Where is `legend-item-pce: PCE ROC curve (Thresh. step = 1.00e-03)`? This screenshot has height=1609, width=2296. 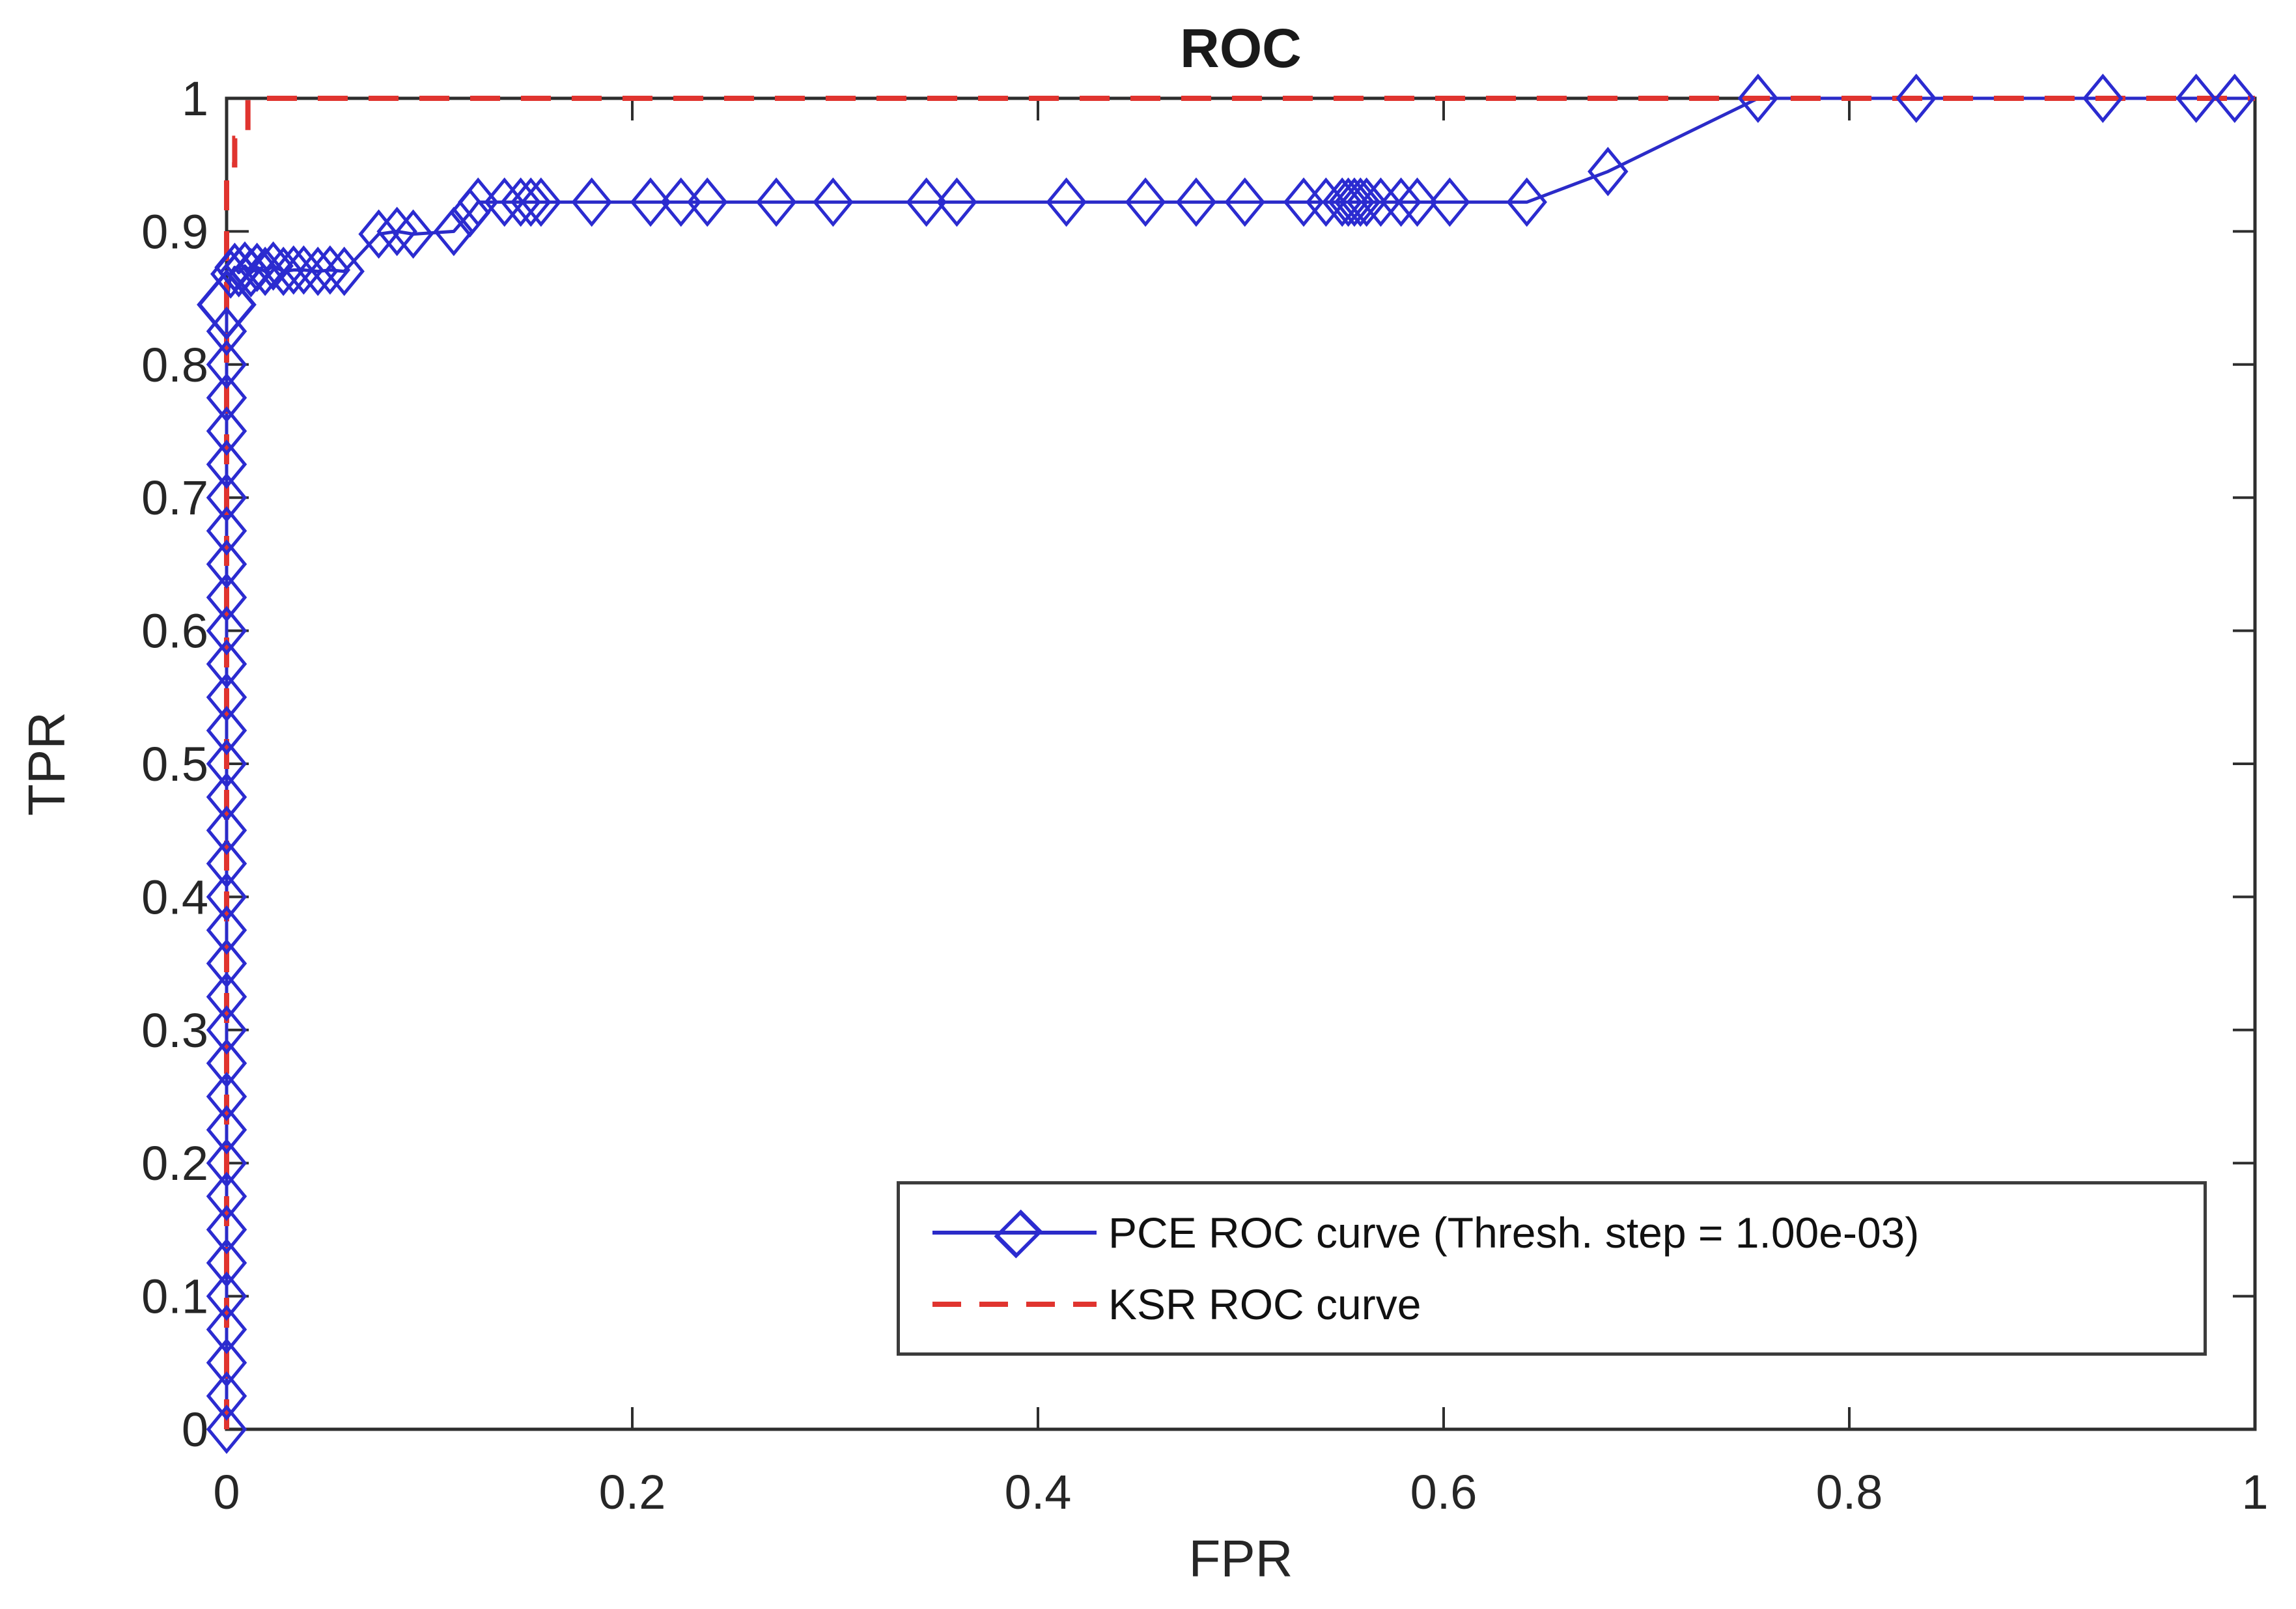 legend-item-pce: PCE ROC curve (Thresh. step = 1.00e-03) is located at coordinates (1568, 1233).